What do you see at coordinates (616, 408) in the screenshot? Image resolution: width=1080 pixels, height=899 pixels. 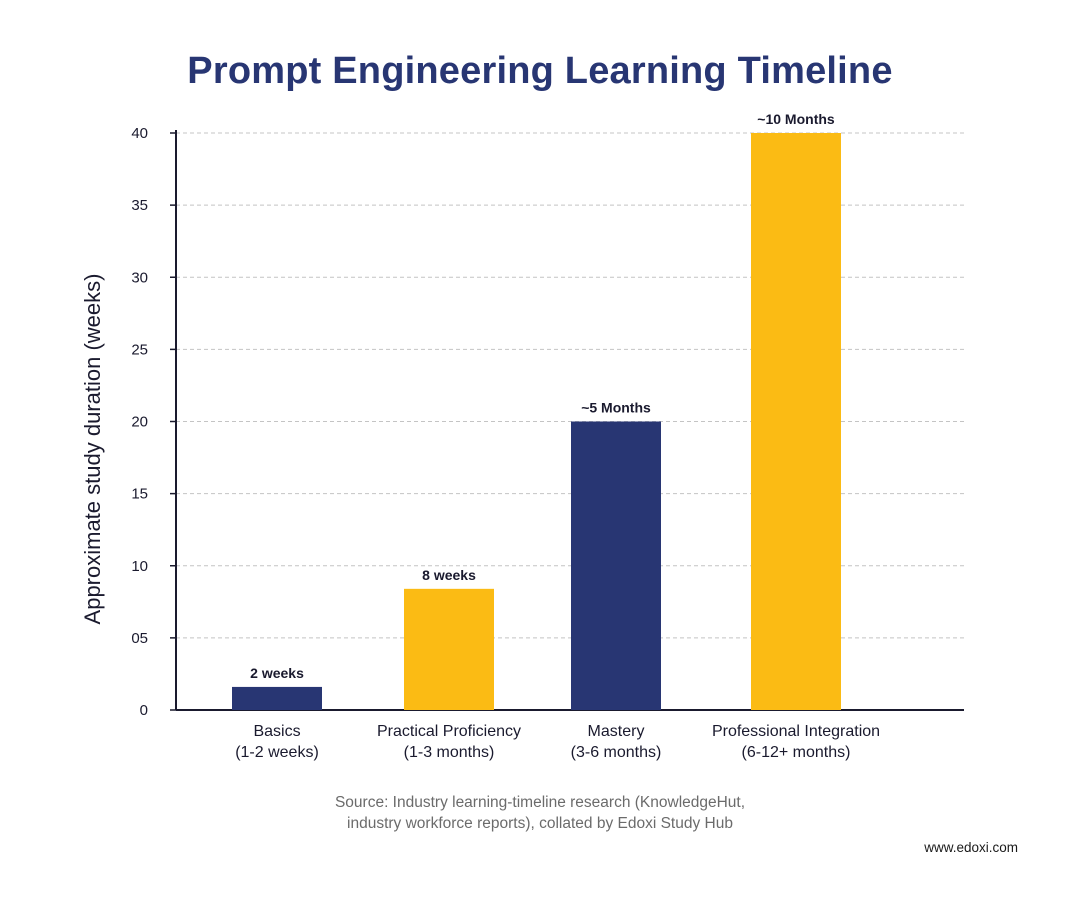 I see `data-label: ~5 Months` at bounding box center [616, 408].